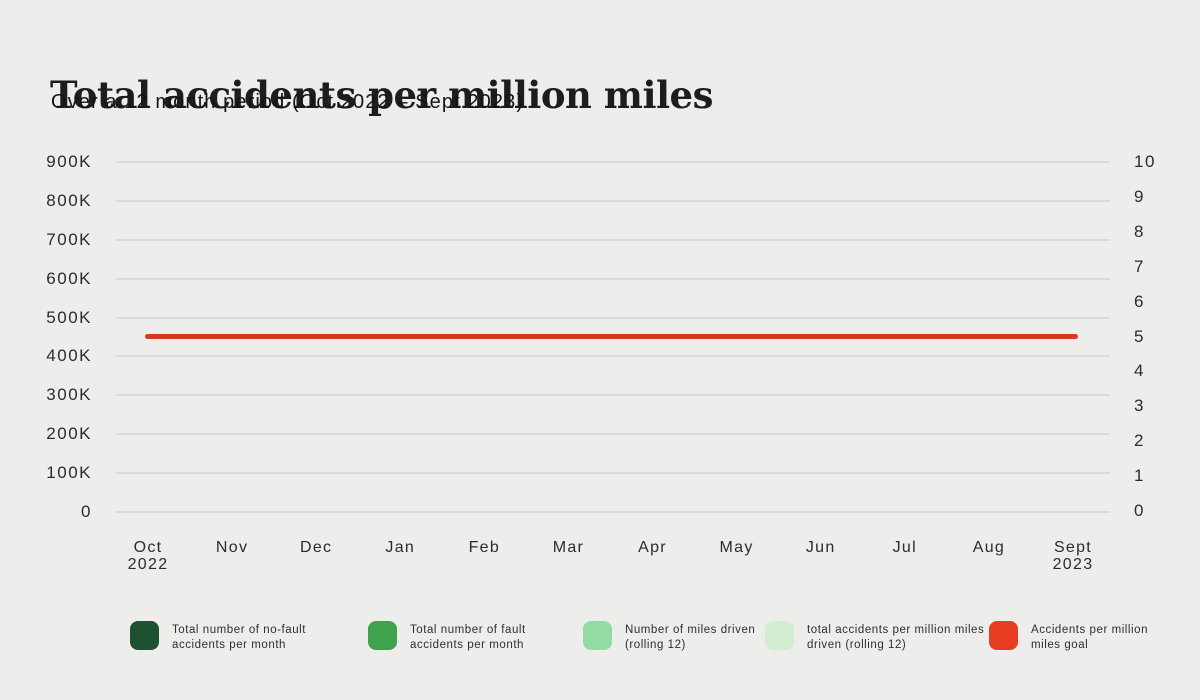 The width and height of the screenshot is (1200, 700). I want to click on x-axis-tick: Dec, so click(316, 547).